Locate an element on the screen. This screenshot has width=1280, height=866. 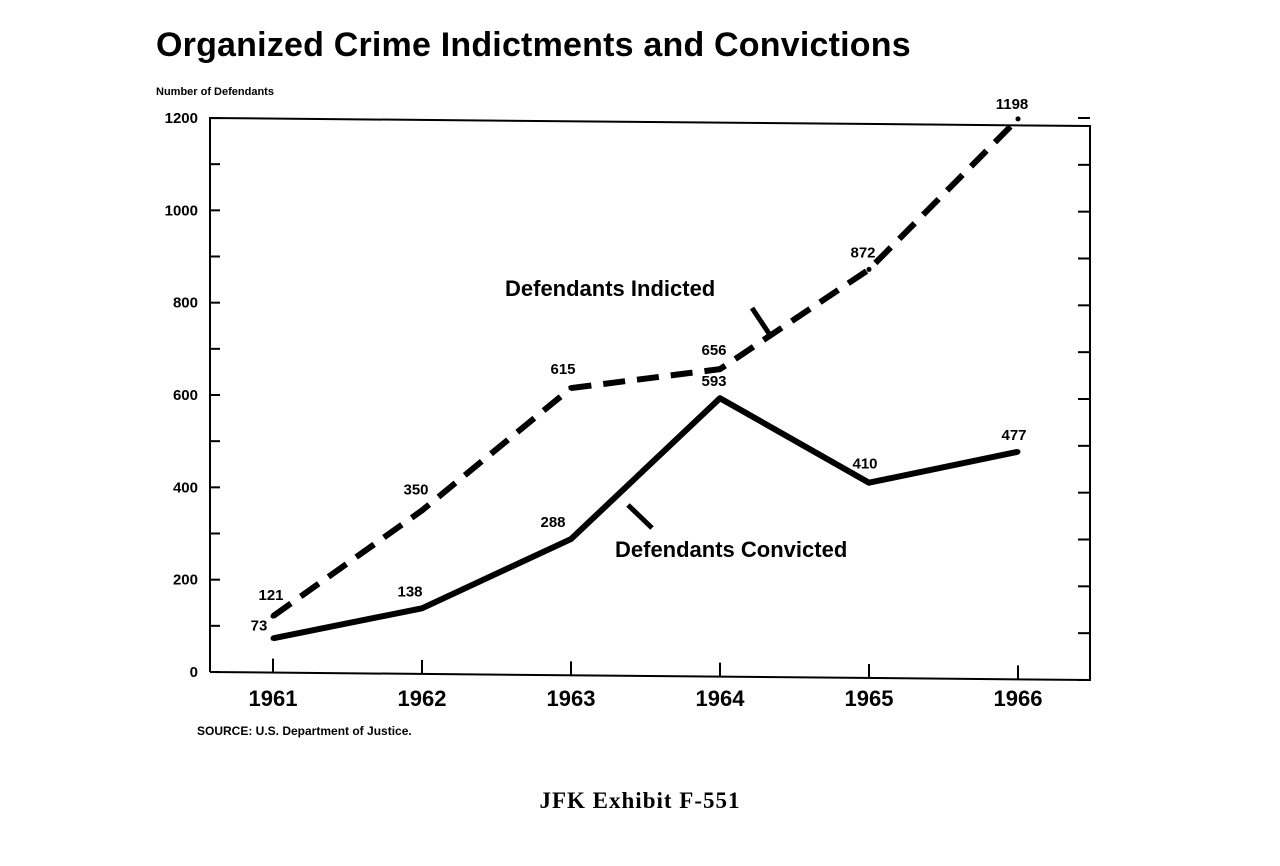
indicted-value-label-1965: 872 is located at coordinates (862, 252).